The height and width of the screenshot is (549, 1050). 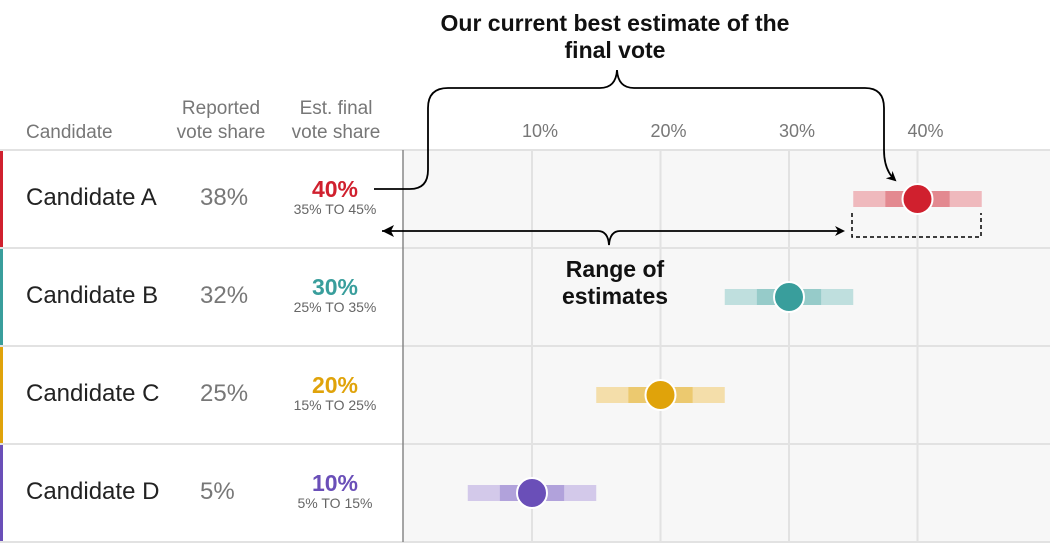 I want to click on annotation-range: Range of estimates, so click(x=615, y=282).